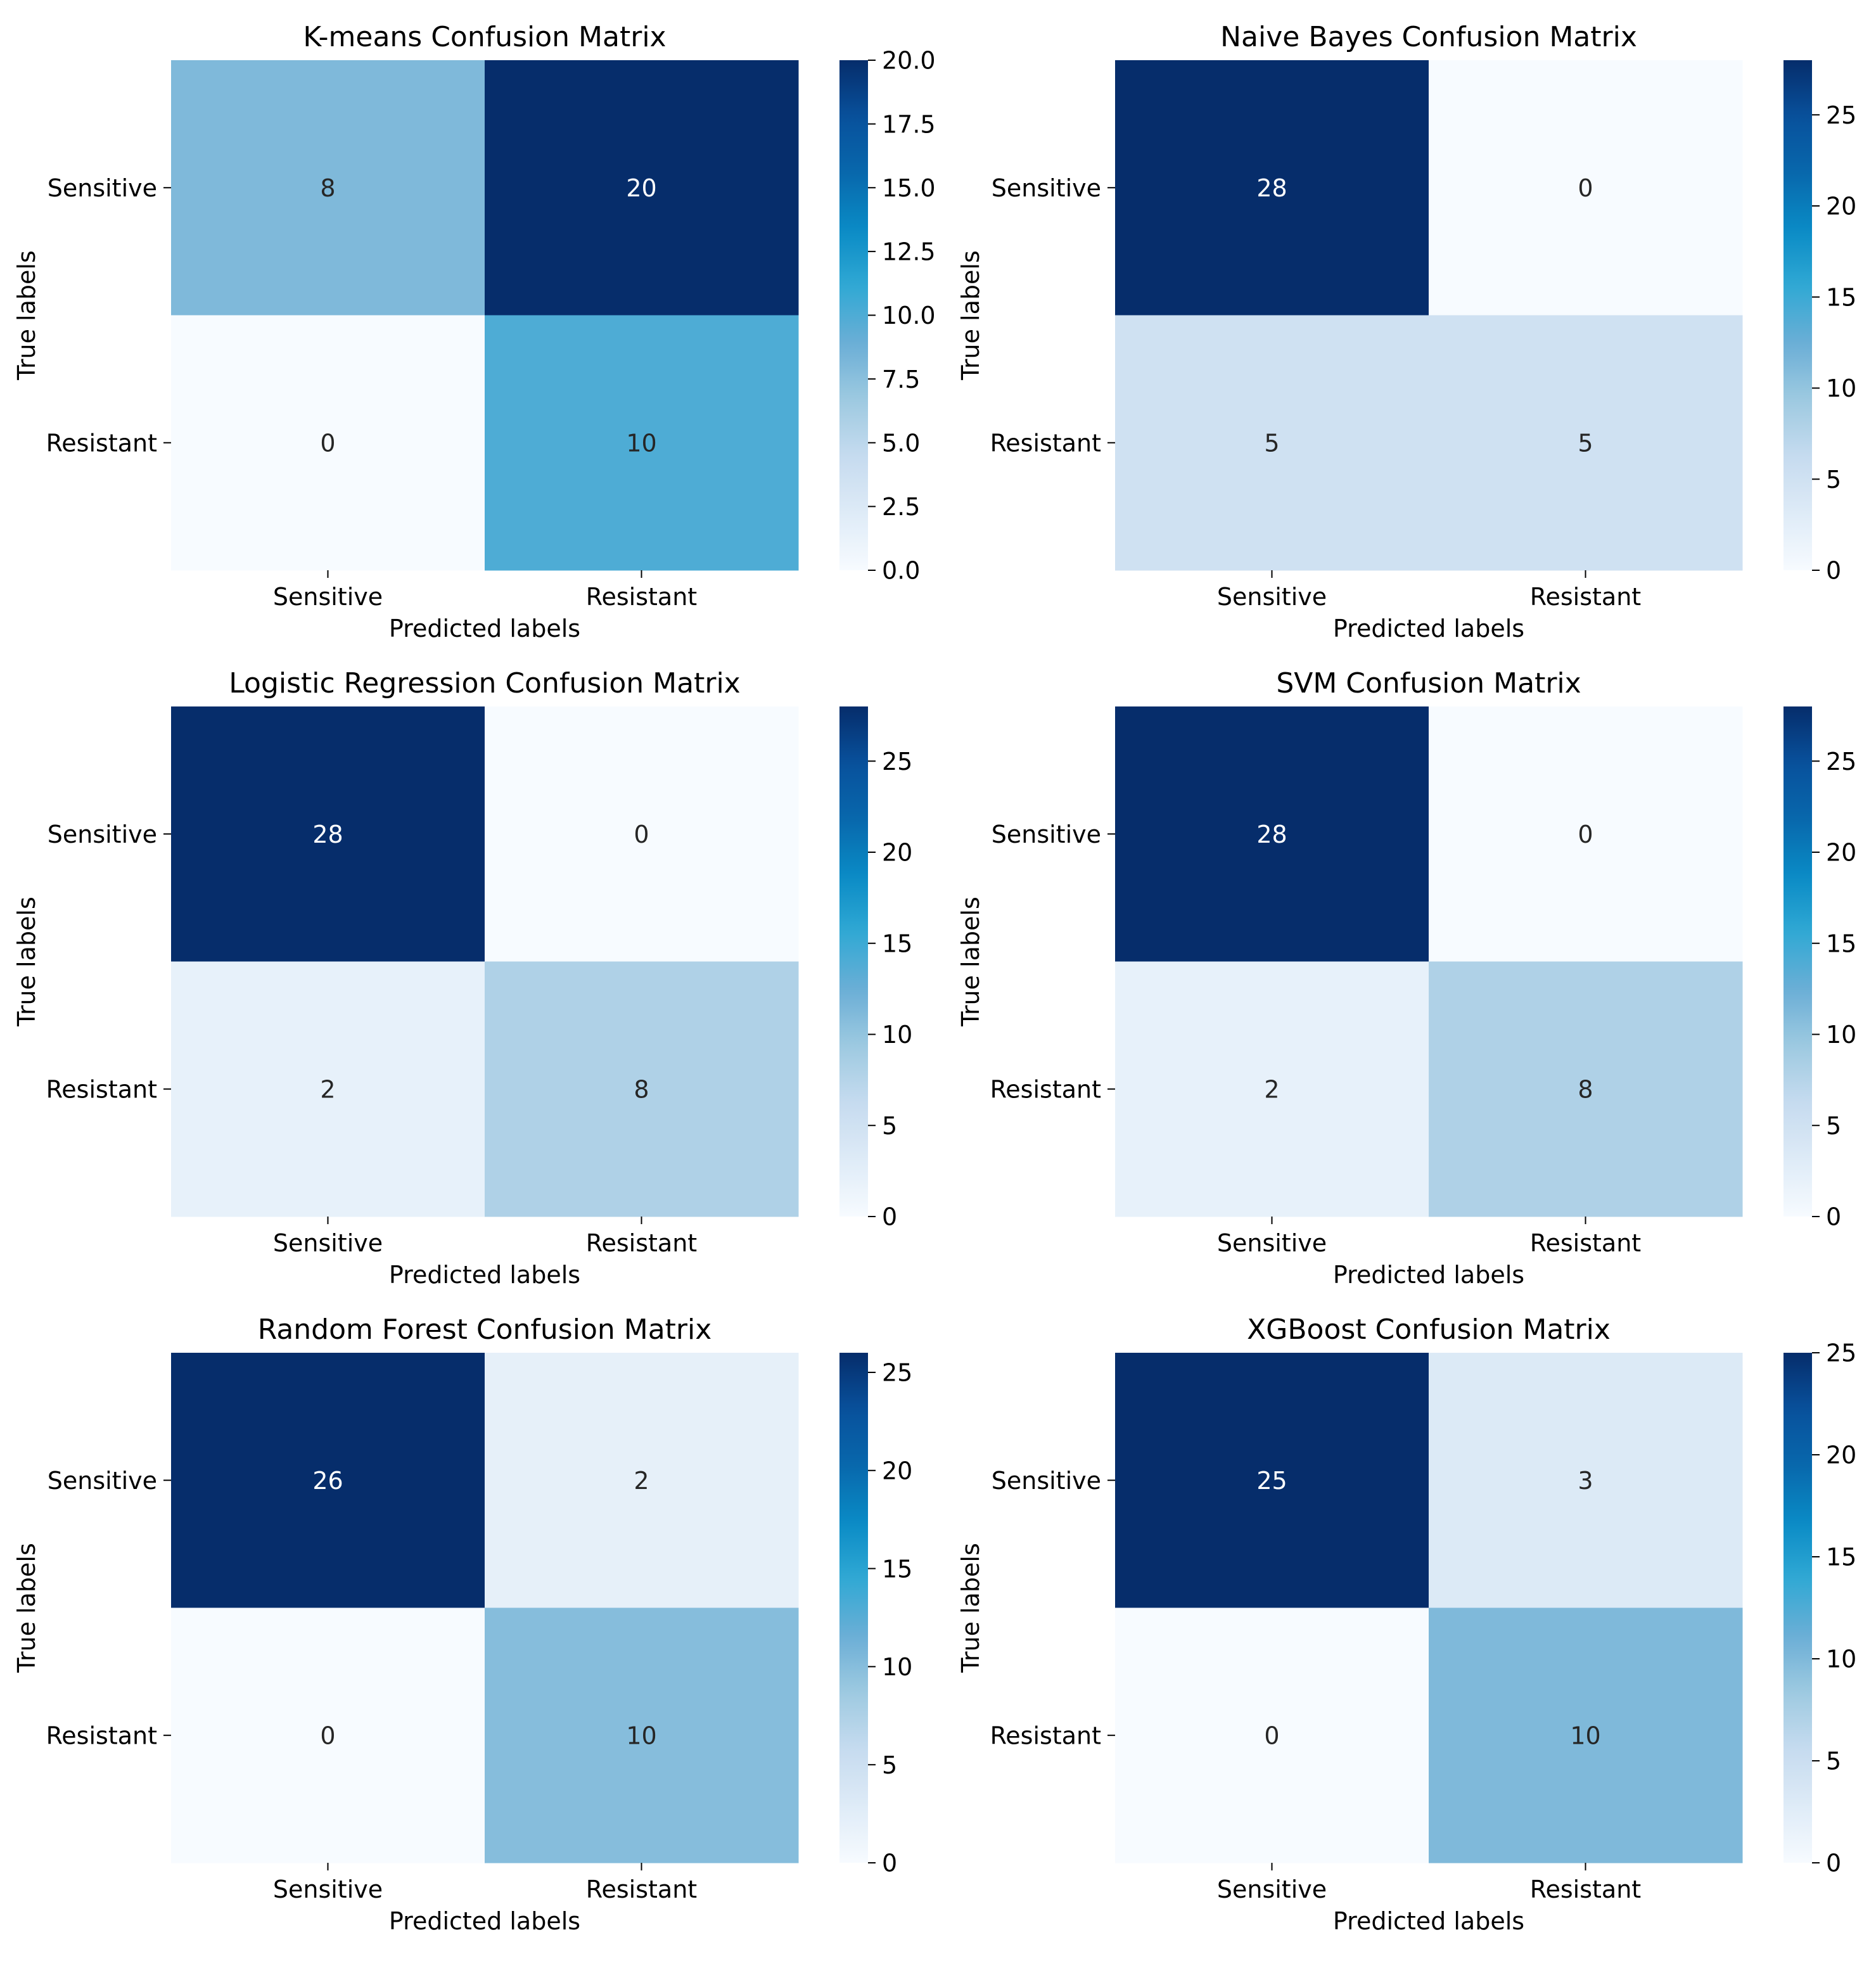 The height and width of the screenshot is (1968, 1876). Describe the element at coordinates (485, 683) in the screenshot. I see `panel-title: Logistic Regression Confusion Matrix` at that location.